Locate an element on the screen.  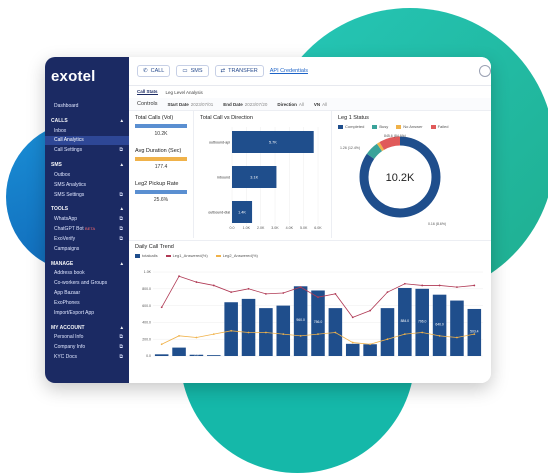
sidebar-item-sms-analytics: SMS Analytics is located at coordinates (87, 185).